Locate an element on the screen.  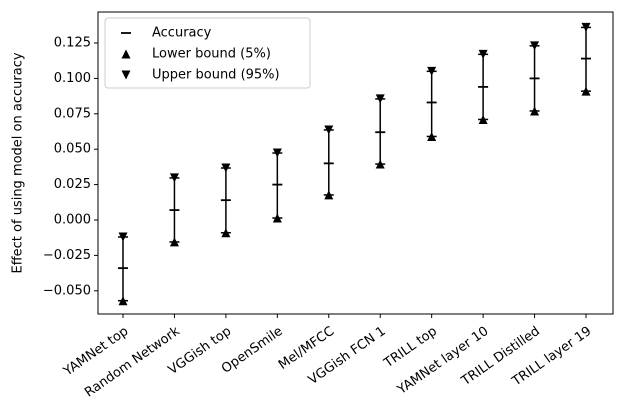
y-tick-label: 0.000 is located at coordinates (72, 219).